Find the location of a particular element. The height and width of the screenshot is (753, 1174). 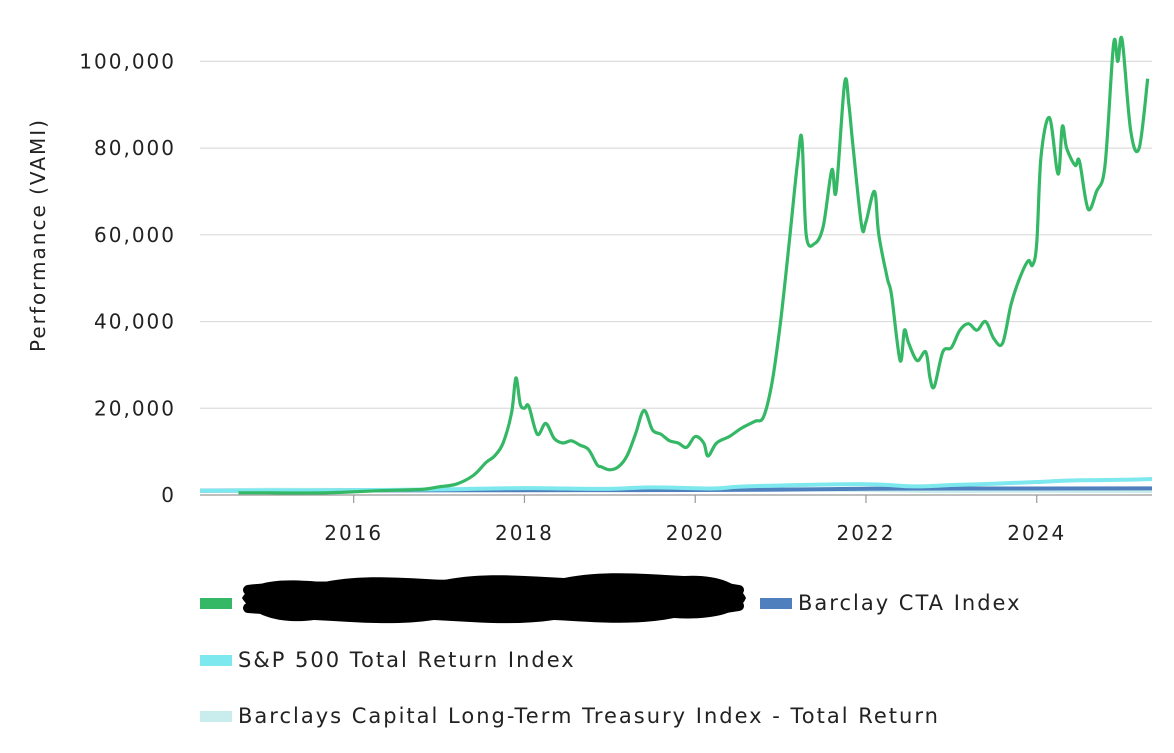

legend-swatch-sp500 is located at coordinates (216, 660).